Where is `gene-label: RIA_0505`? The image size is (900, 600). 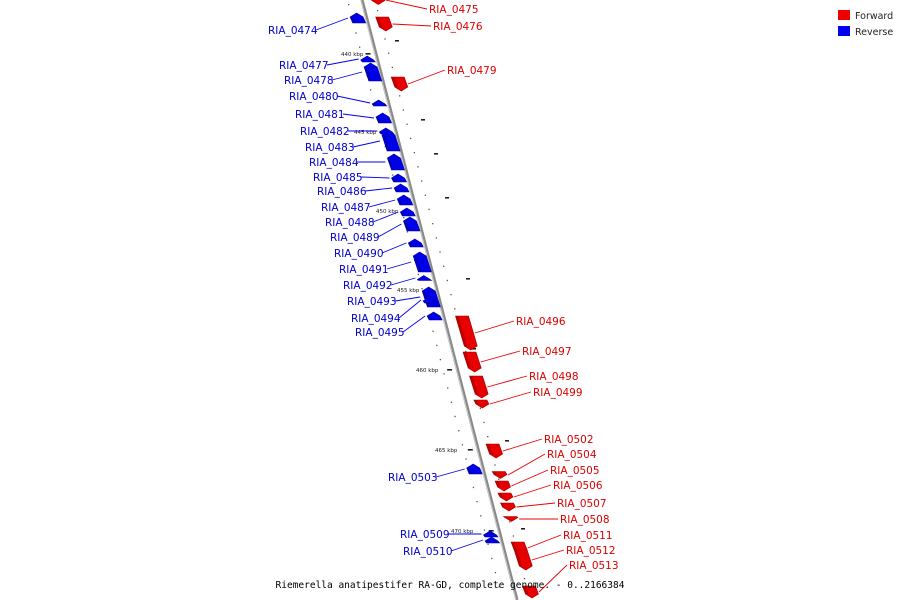
gene-label: RIA_0505 is located at coordinates (575, 471).